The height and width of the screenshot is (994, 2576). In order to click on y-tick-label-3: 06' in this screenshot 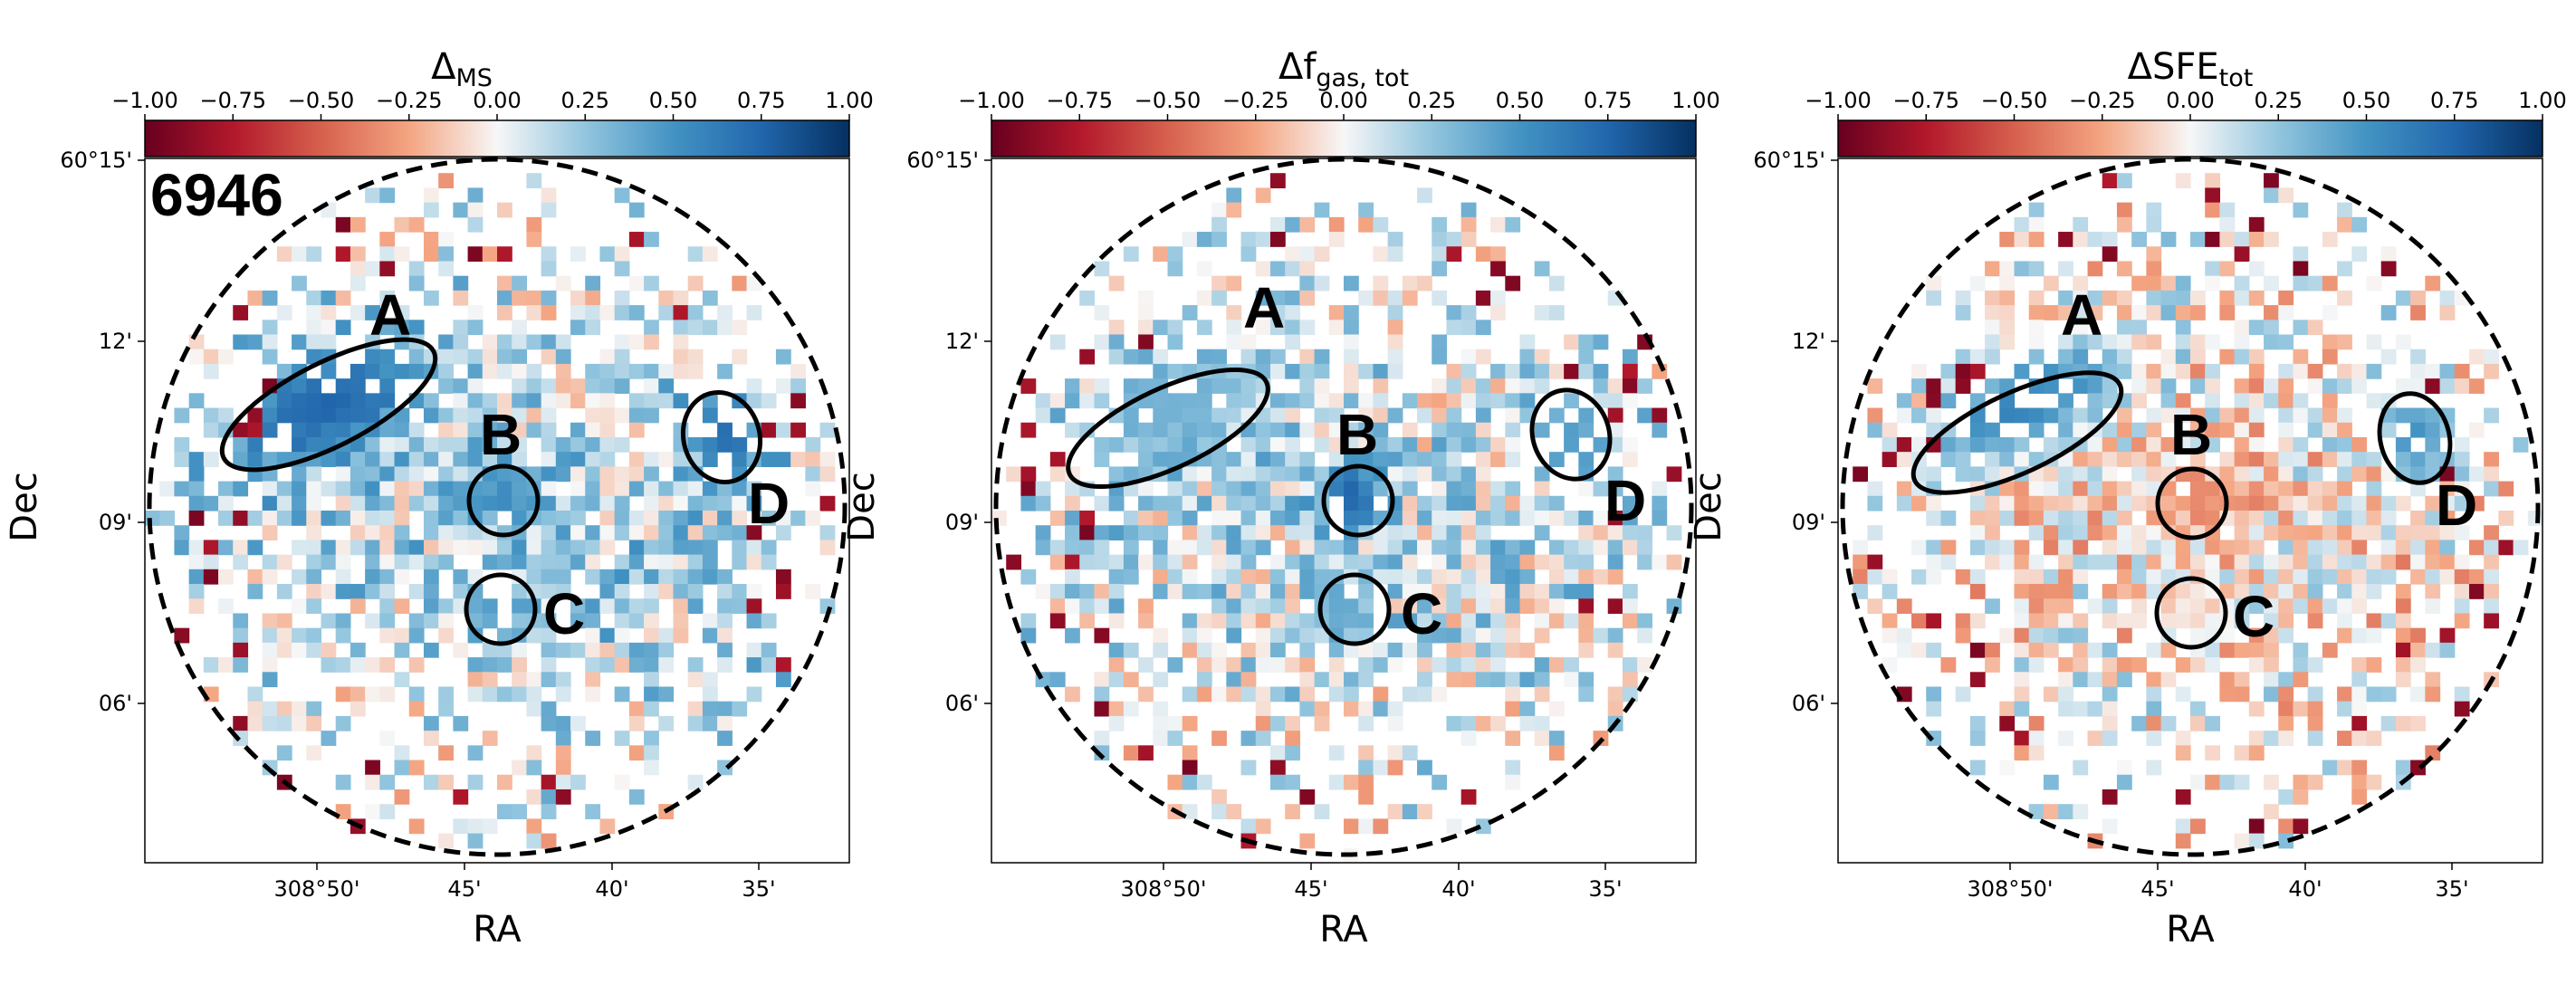, I will do `click(1808, 703)`.